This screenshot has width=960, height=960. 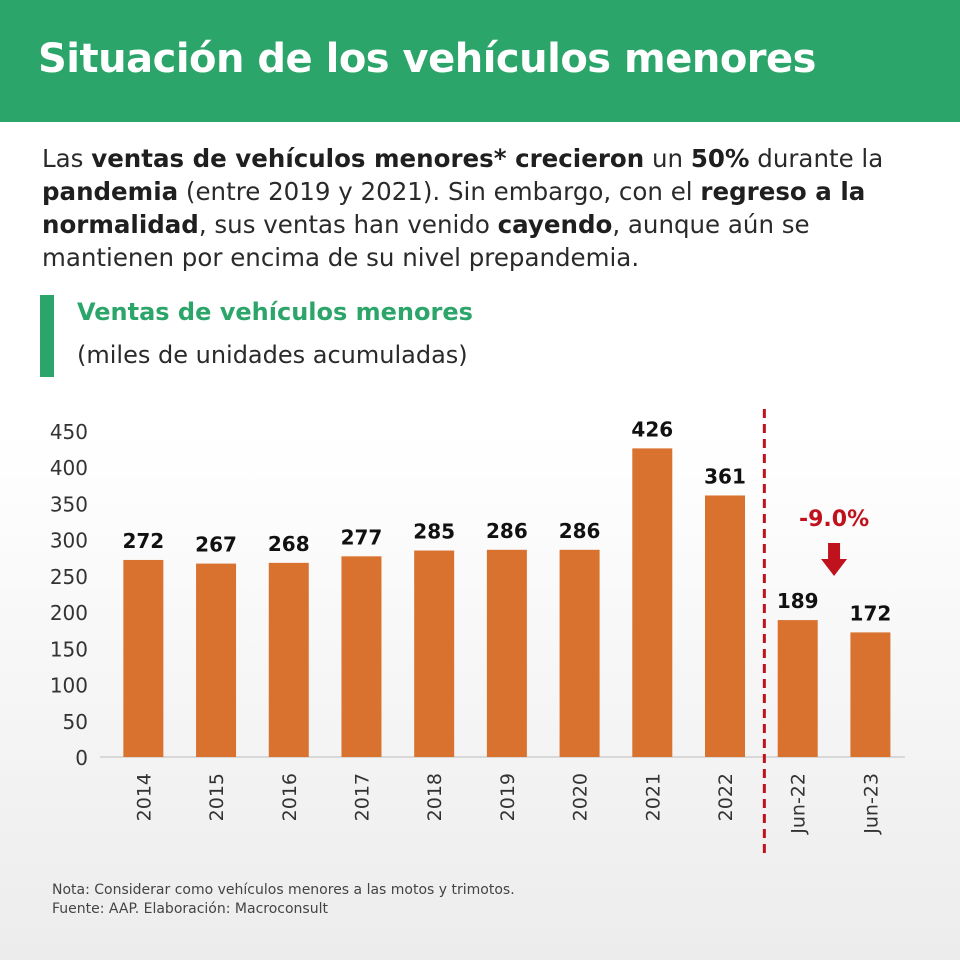 I want to click on chart-title: Ventas de vehículos menores, so click(x=275, y=312).